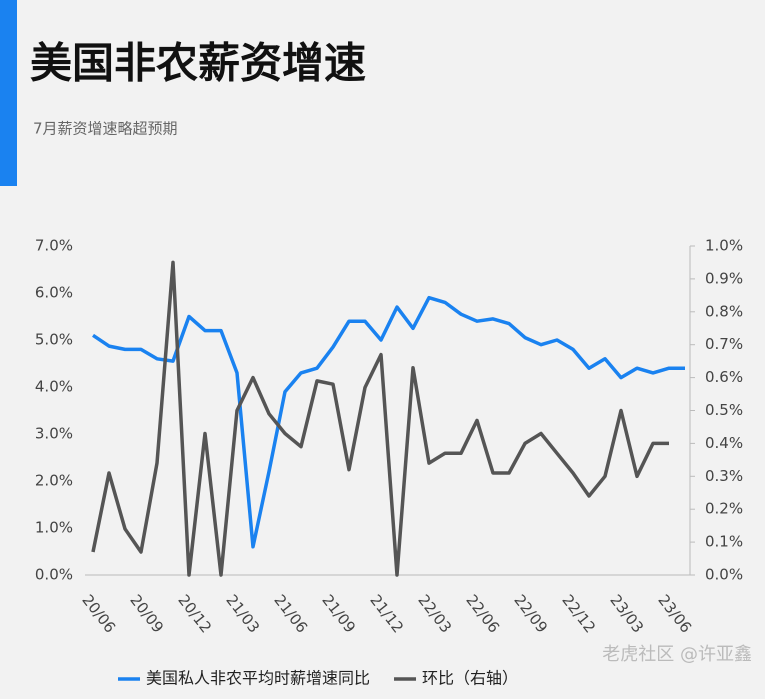  I want to click on x-tick-label: 22/09, so click(530, 613).